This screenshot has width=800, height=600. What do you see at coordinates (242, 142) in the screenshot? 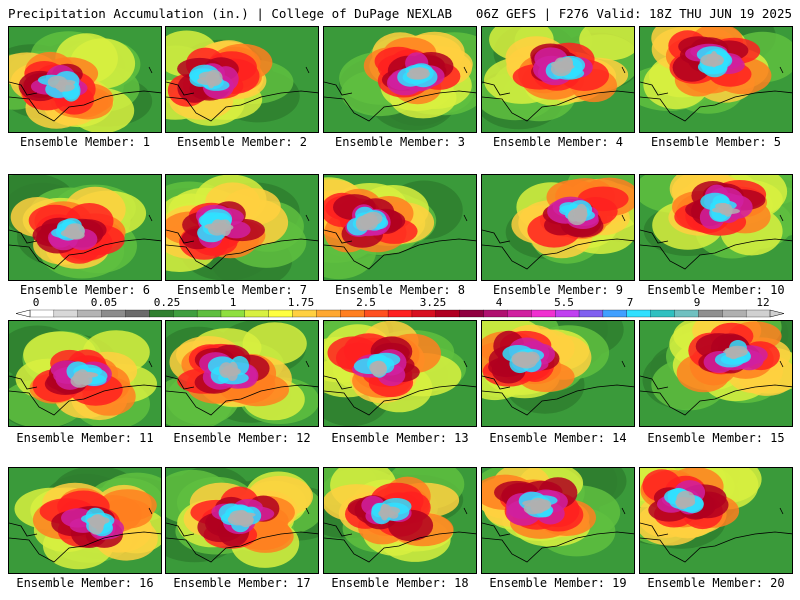
I see `member-label: Ensemble Member: 2` at bounding box center [242, 142].